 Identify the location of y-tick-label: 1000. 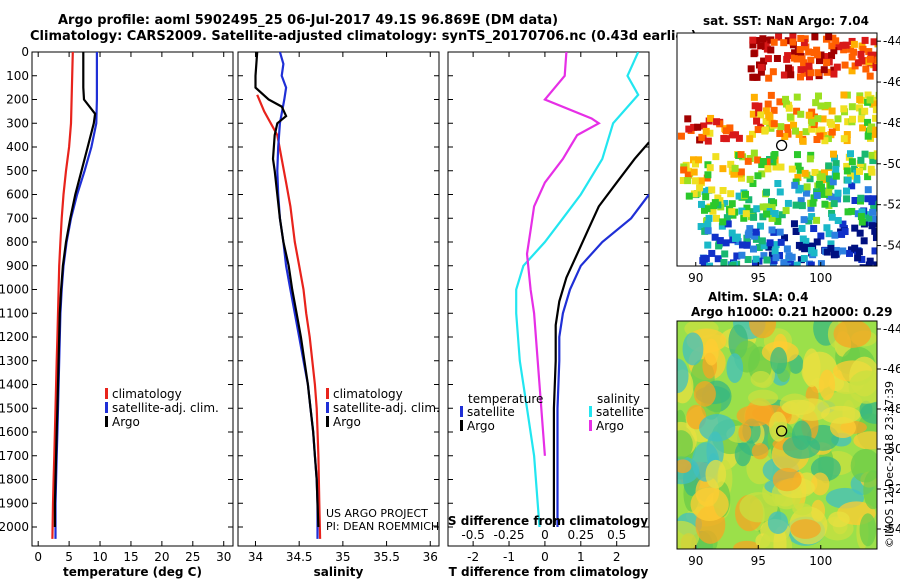
(14, 290).